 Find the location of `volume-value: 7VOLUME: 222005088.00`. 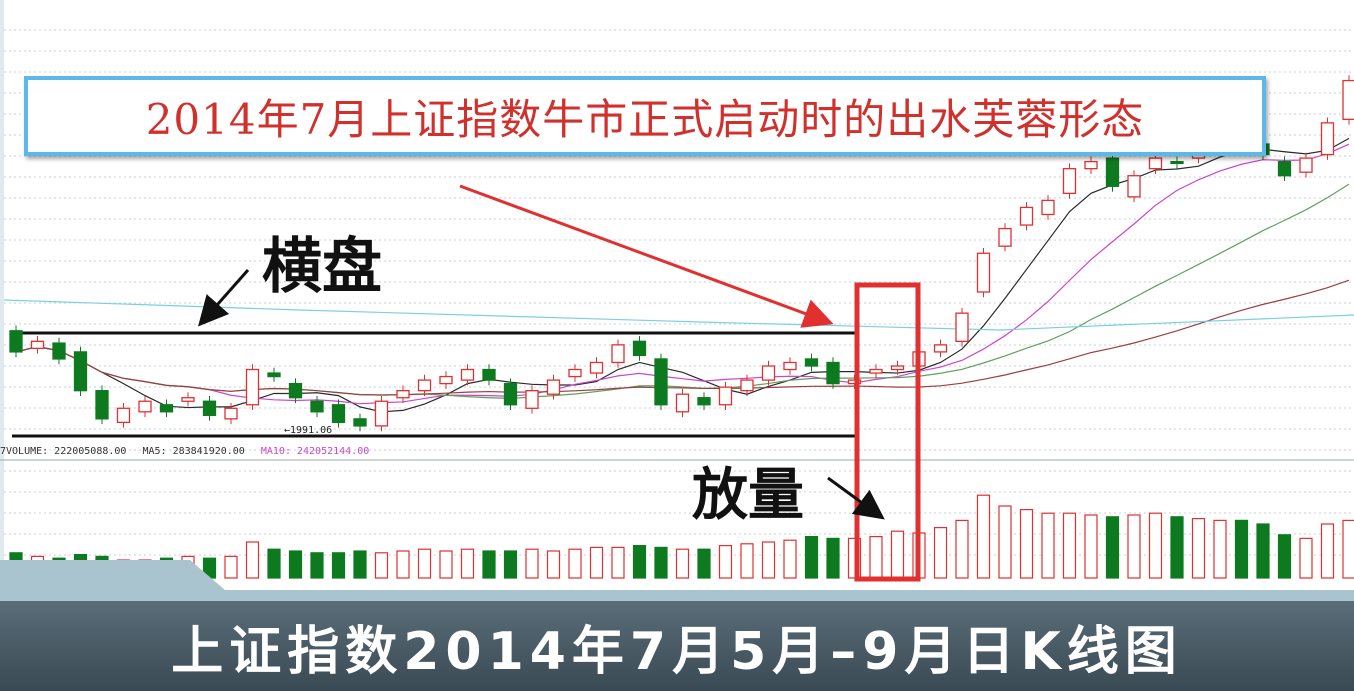

volume-value: 7VOLUME: 222005088.00 is located at coordinates (63, 451).